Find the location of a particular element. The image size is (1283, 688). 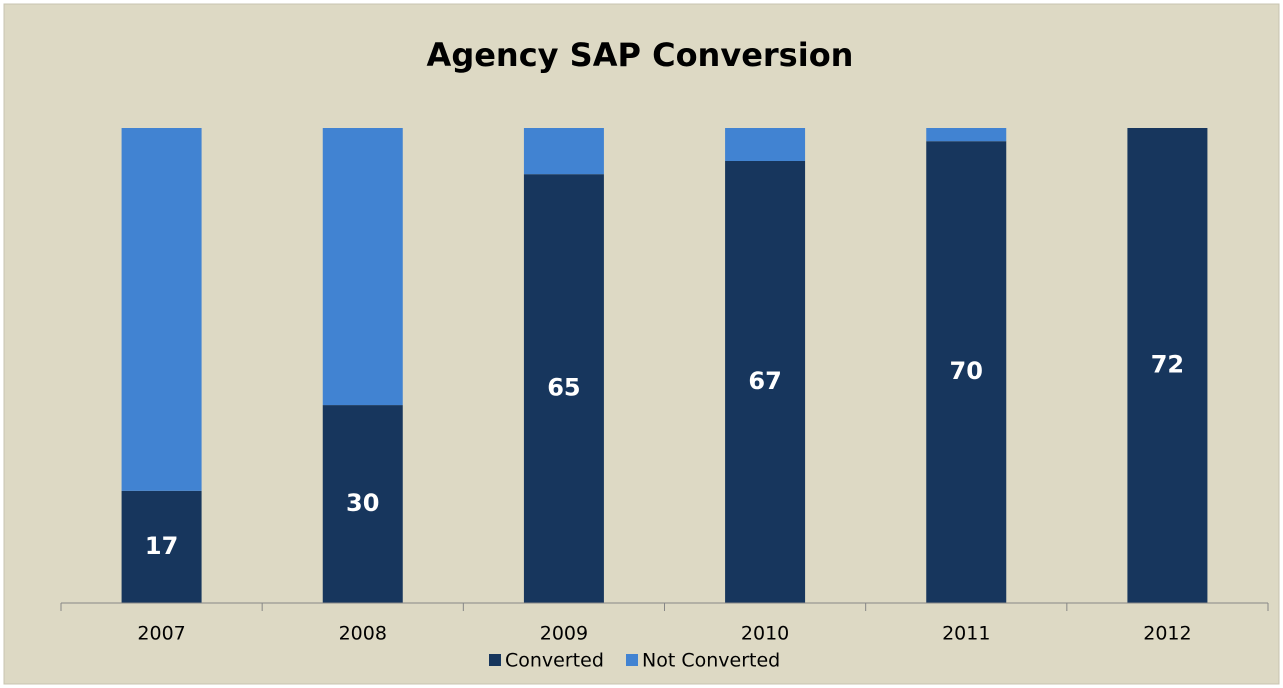

data-label: 65 is located at coordinates (563, 388).